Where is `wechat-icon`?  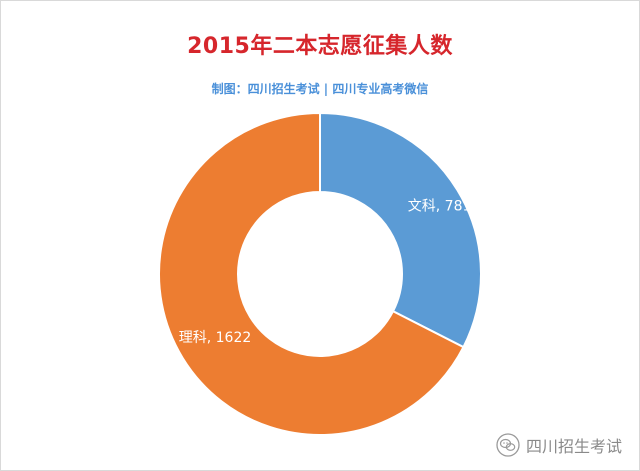
wechat-icon is located at coordinates (508, 445).